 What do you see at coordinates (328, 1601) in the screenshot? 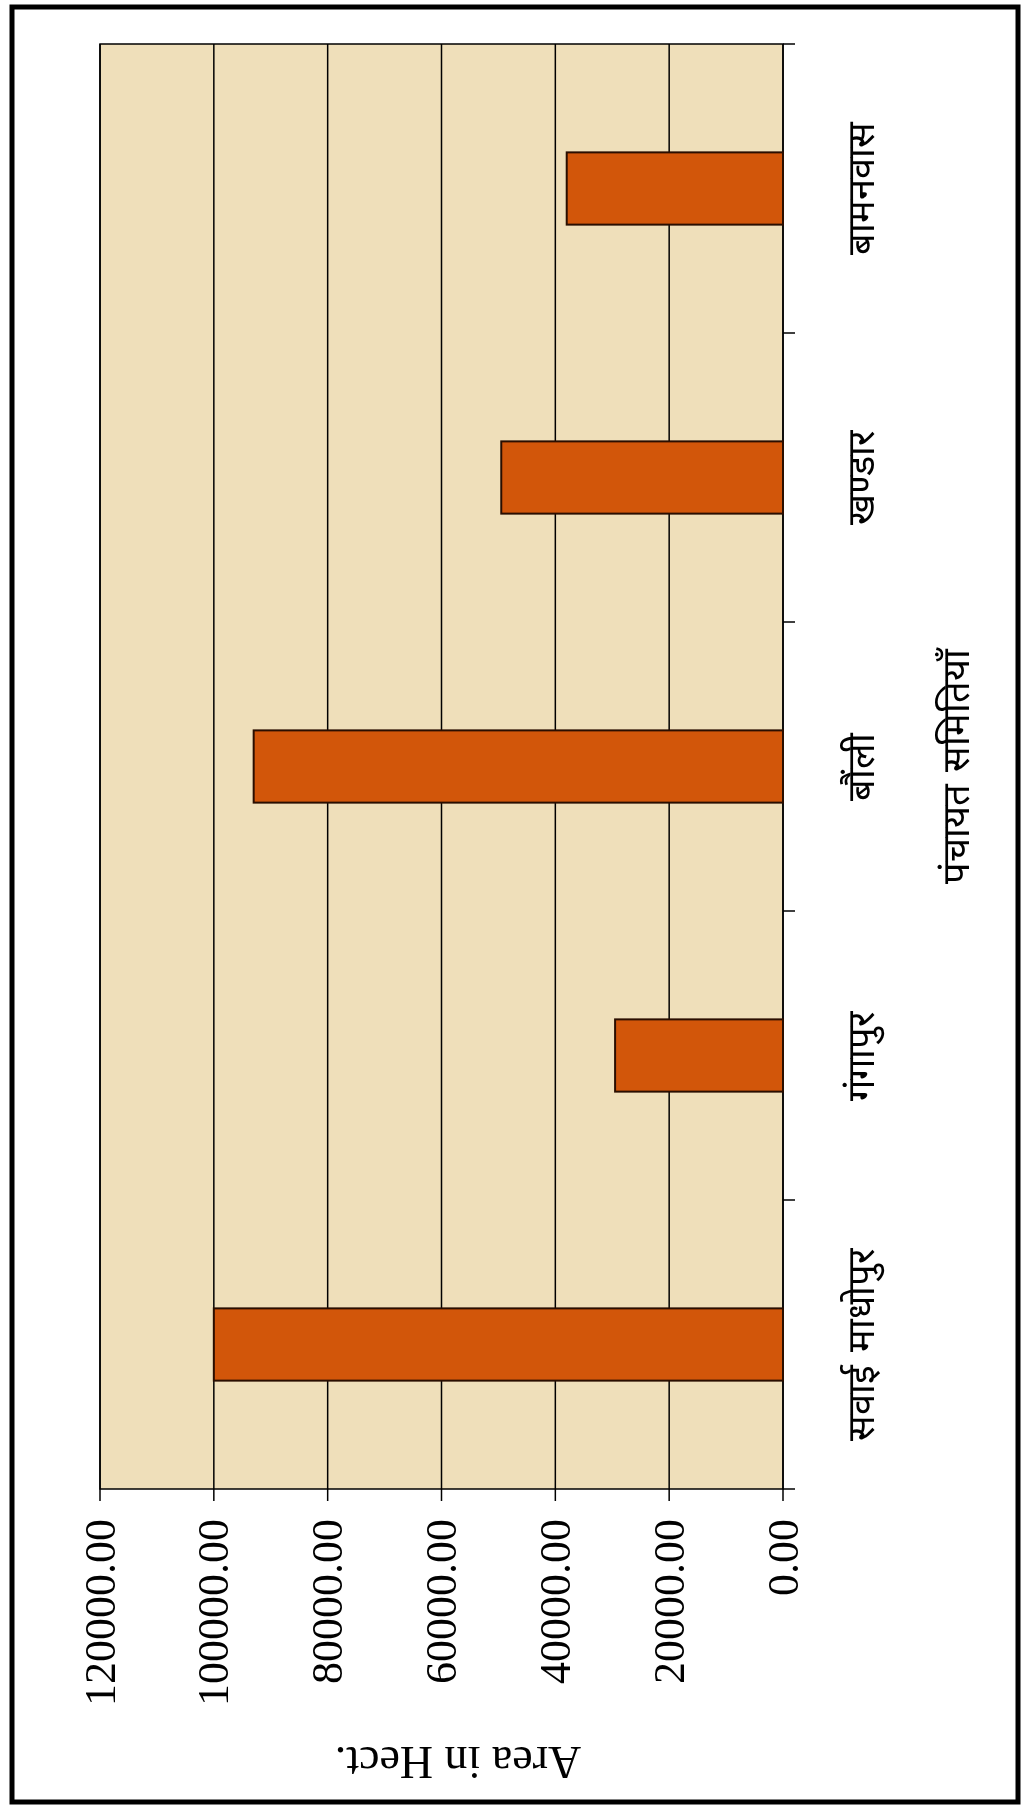
I see `x-tick-label: 80000.00` at bounding box center [328, 1601].